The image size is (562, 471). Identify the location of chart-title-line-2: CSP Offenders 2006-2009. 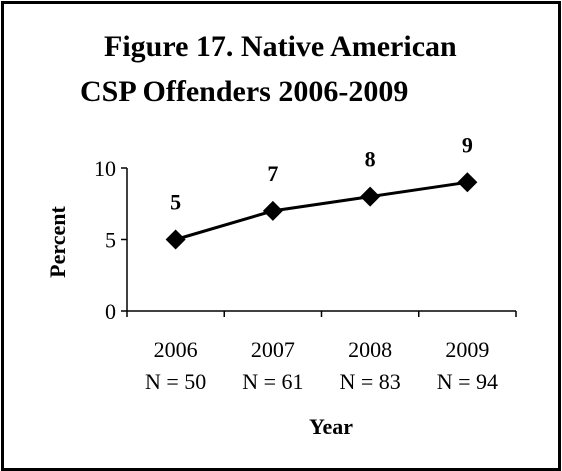
(244, 91).